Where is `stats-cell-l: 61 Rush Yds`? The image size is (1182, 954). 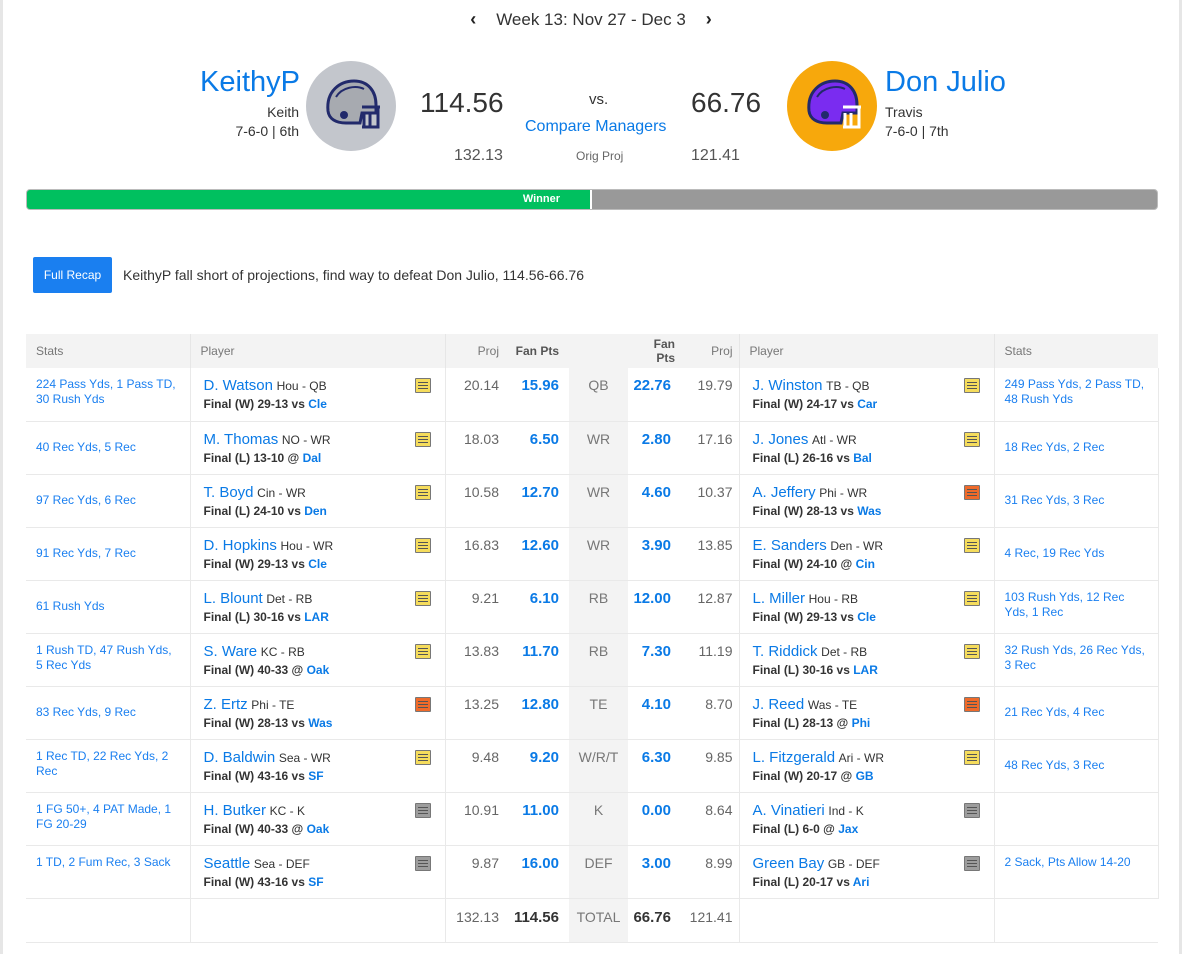
stats-cell-l: 61 Rush Yds is located at coordinates (108, 607).